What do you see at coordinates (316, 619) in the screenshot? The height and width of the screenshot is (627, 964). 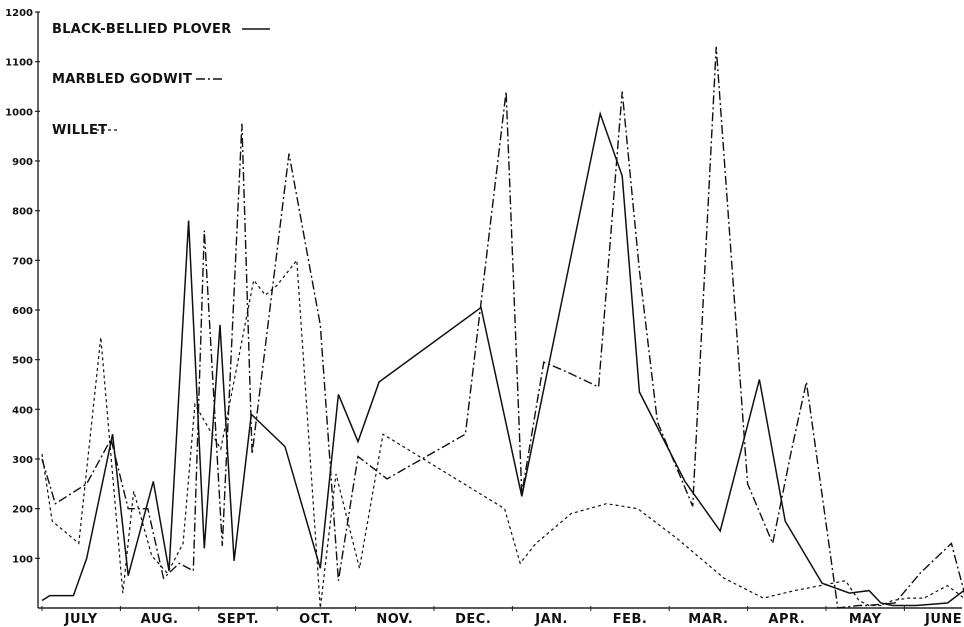 I see `x-tick-label: OCT.` at bounding box center [316, 619].